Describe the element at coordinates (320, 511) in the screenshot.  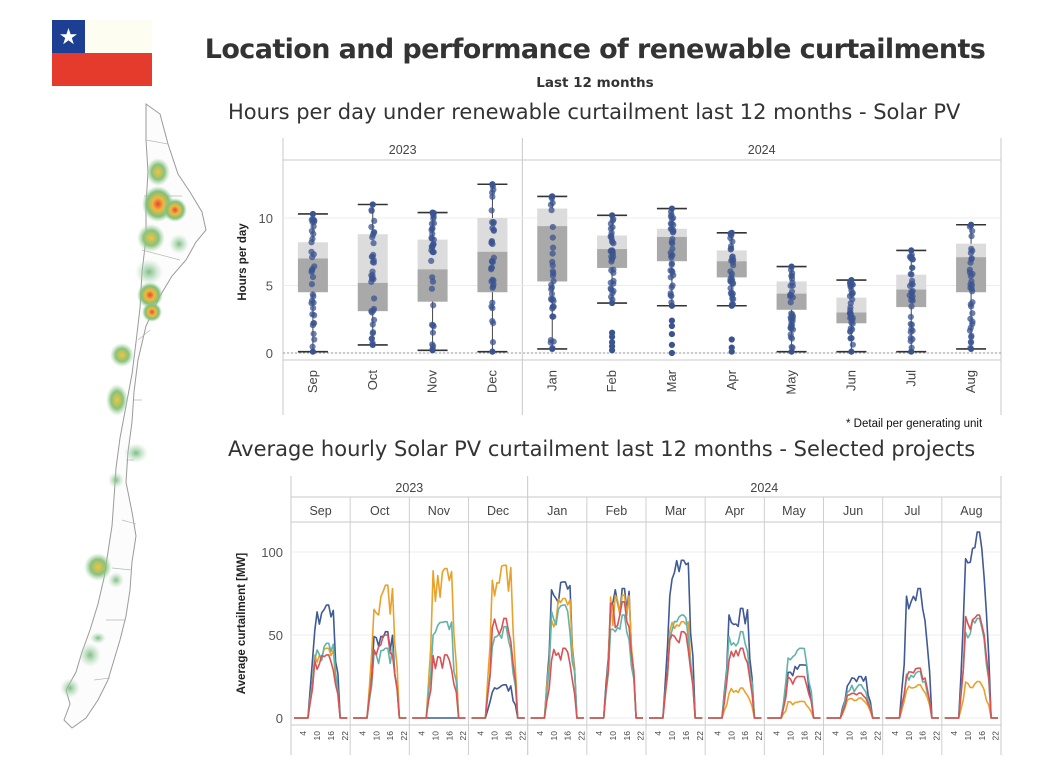
I see `month-label: Sep` at that location.